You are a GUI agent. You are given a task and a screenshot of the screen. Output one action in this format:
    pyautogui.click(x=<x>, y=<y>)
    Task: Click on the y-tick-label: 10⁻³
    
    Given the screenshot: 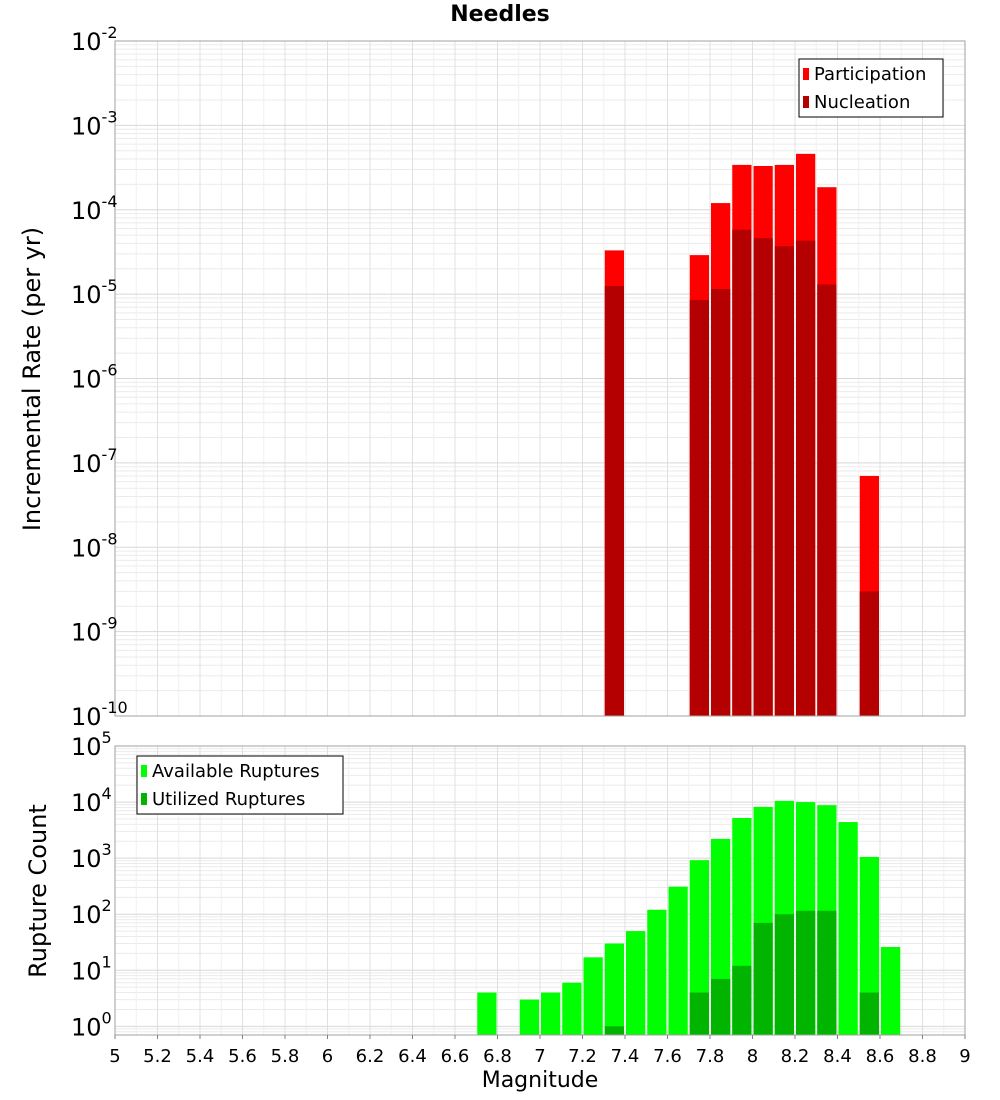 What is the action you would take?
    pyautogui.click(x=94, y=123)
    